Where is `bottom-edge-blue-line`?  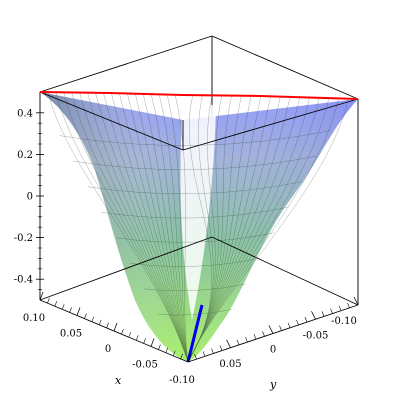
bottom-edge-blue-line is located at coordinates (195, 333).